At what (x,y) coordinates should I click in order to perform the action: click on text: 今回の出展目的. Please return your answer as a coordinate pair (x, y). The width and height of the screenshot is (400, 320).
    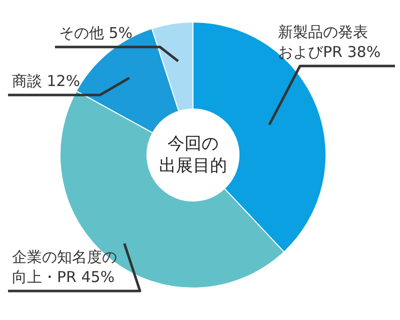
    Looking at the image, I should click on (193, 155).